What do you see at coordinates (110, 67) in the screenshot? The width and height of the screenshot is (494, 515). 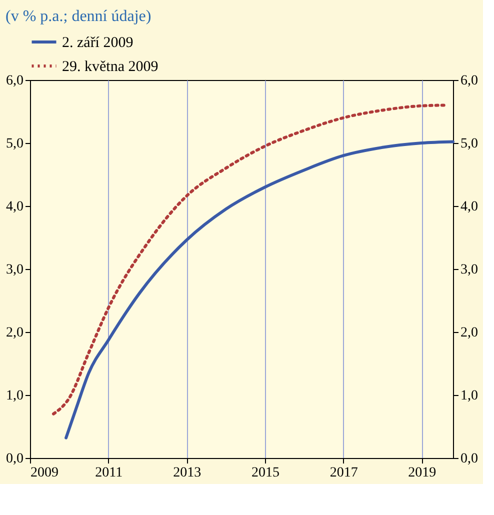 I see `legend-label: 29. května 2009` at bounding box center [110, 67].